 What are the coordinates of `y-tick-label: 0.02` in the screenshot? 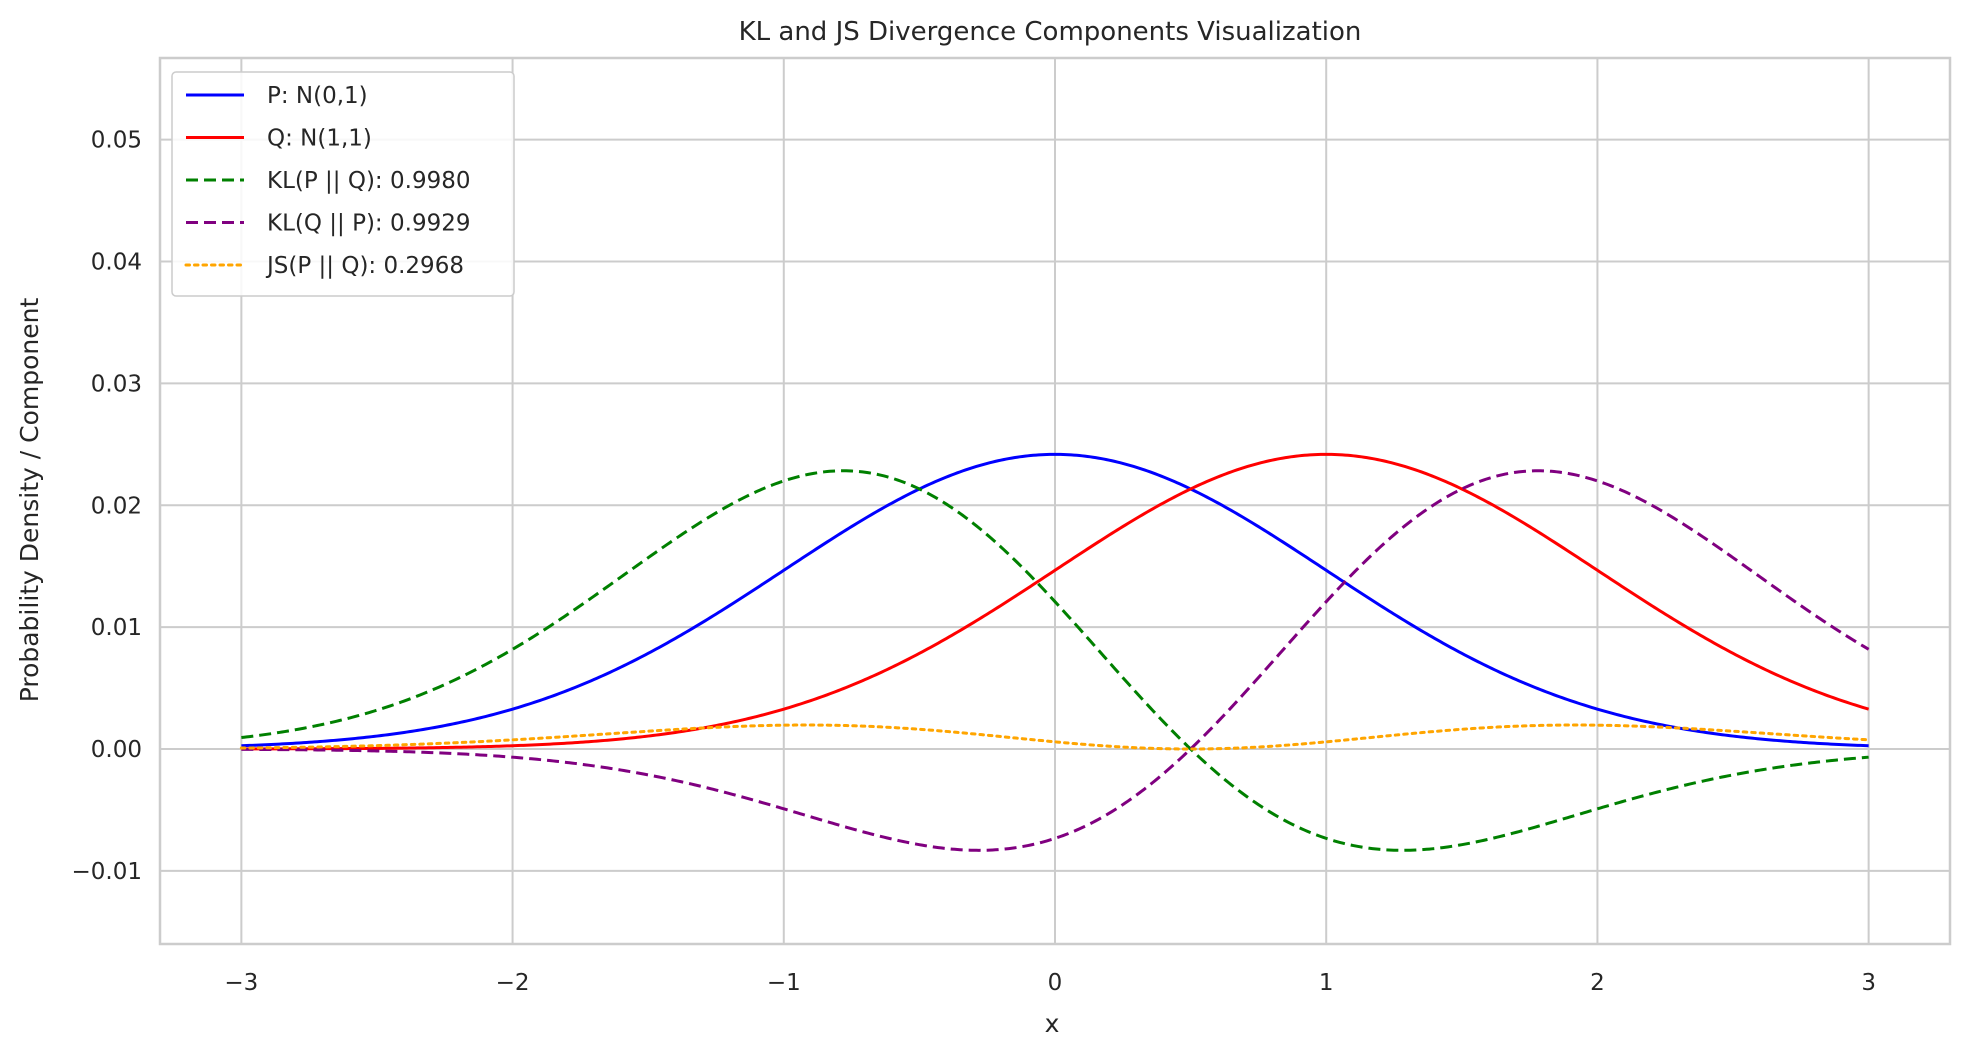 It's located at (116, 506).